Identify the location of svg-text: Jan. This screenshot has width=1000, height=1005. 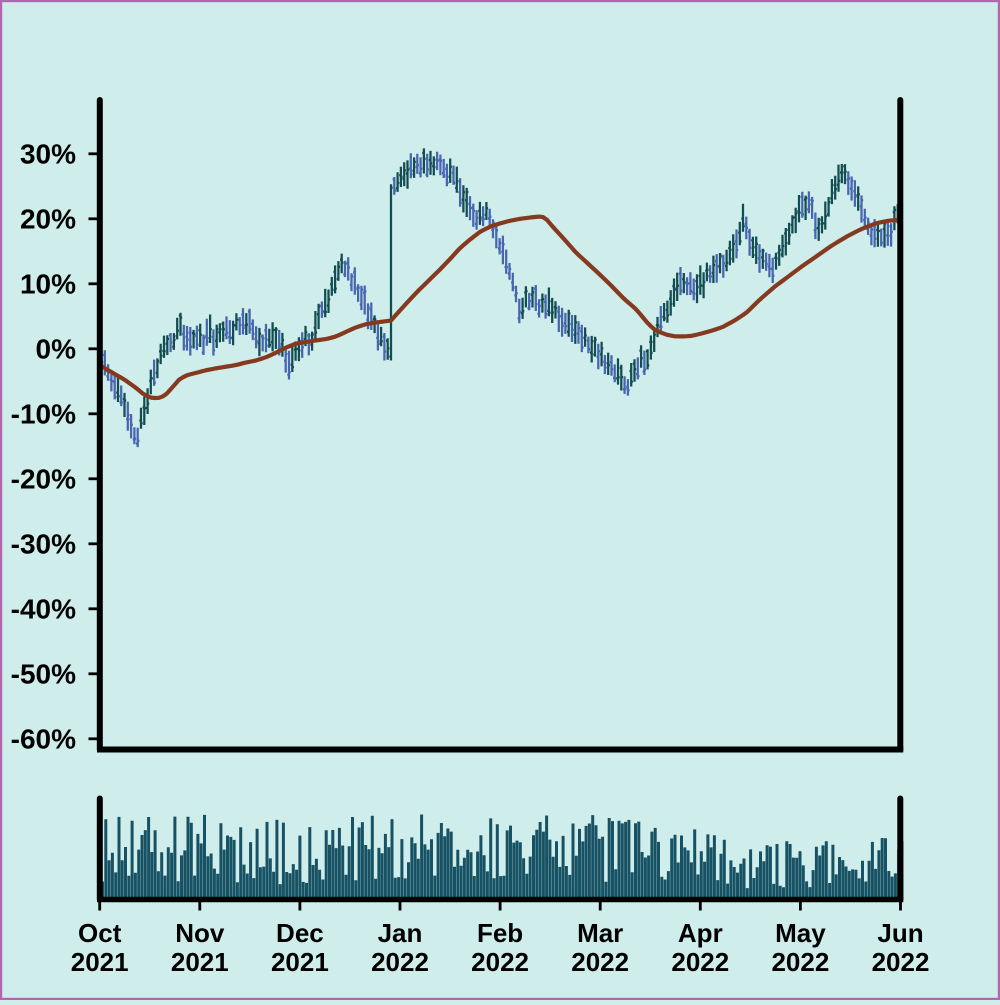
(400, 933).